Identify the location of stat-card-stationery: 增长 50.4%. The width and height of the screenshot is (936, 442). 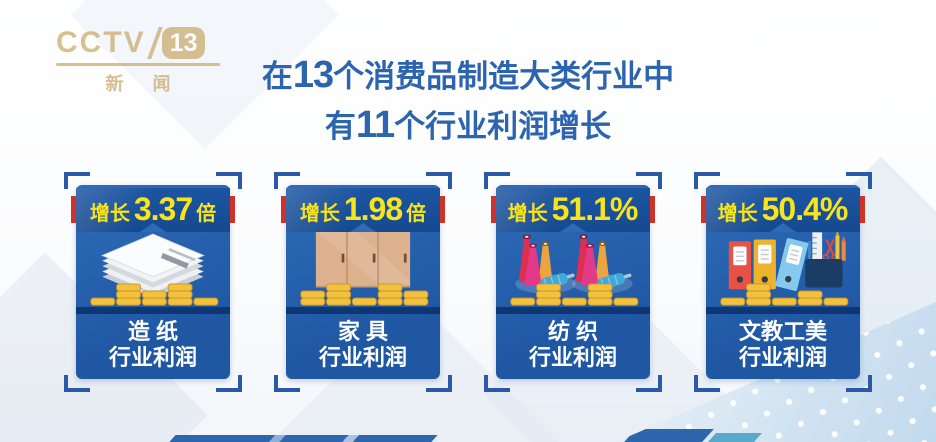
(783, 282).